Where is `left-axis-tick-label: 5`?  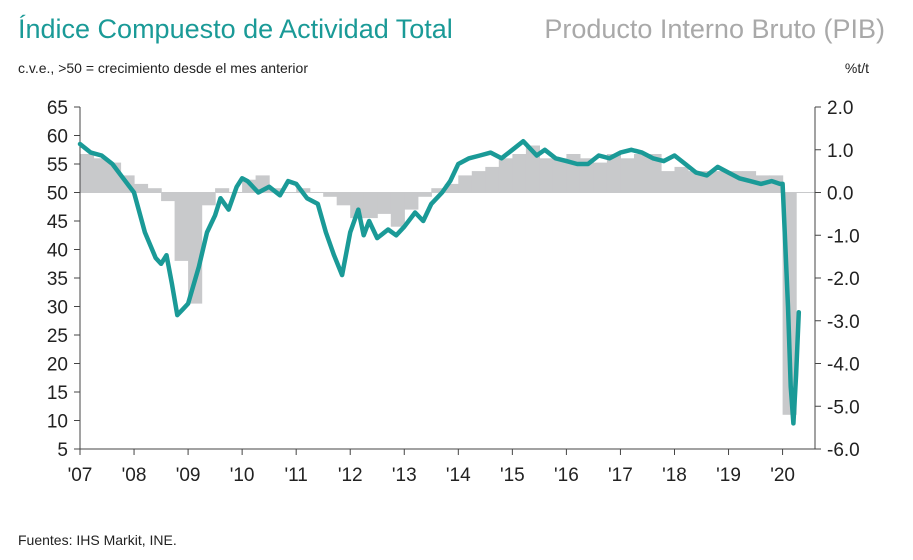 left-axis-tick-label: 5 is located at coordinates (62, 450).